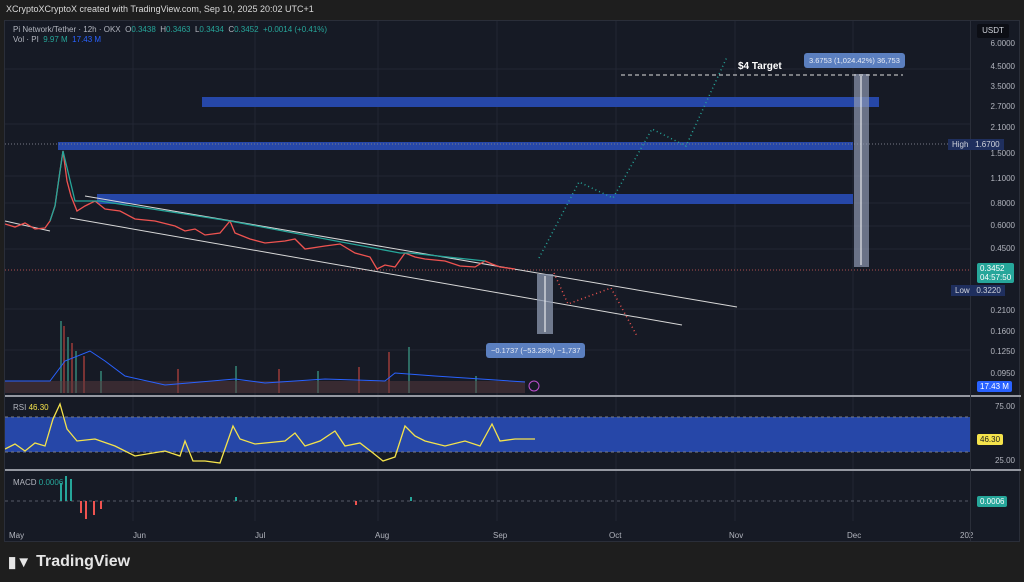 Image resolution: width=1024 pixels, height=582 pixels. Describe the element at coordinates (246, 29) in the screenshot. I see `close-value: 0.3452` at that location.